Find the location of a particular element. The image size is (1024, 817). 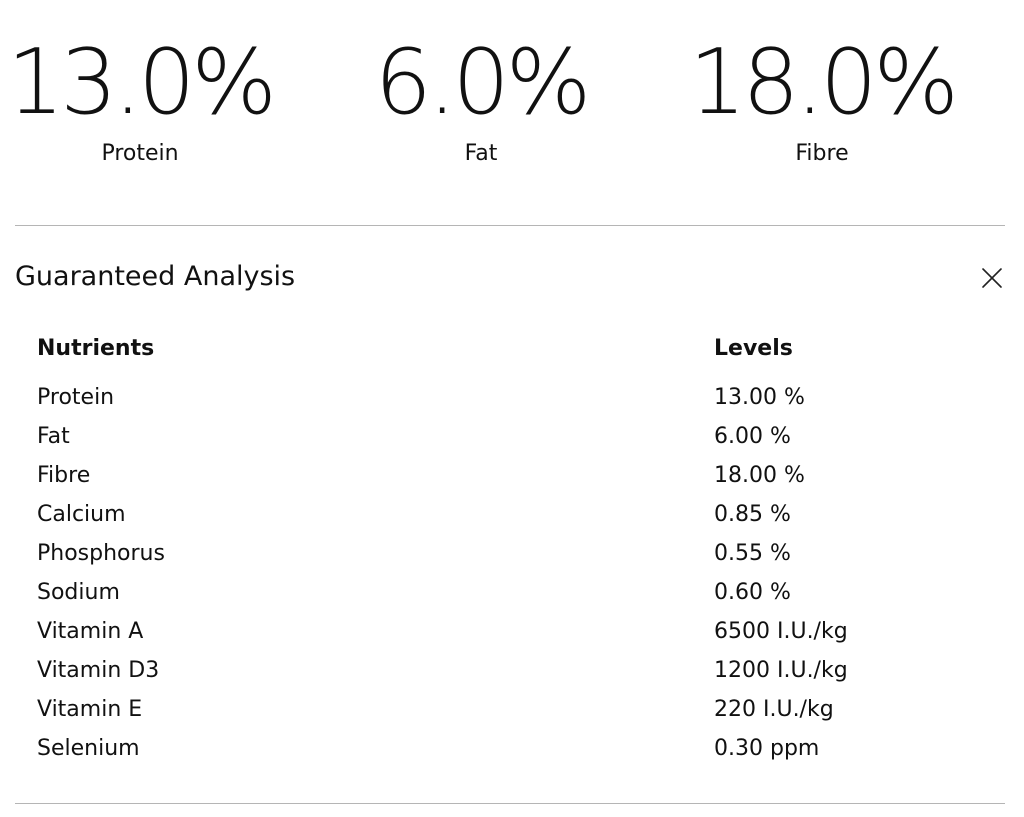

nutrient-name: Sodium is located at coordinates (78, 592).